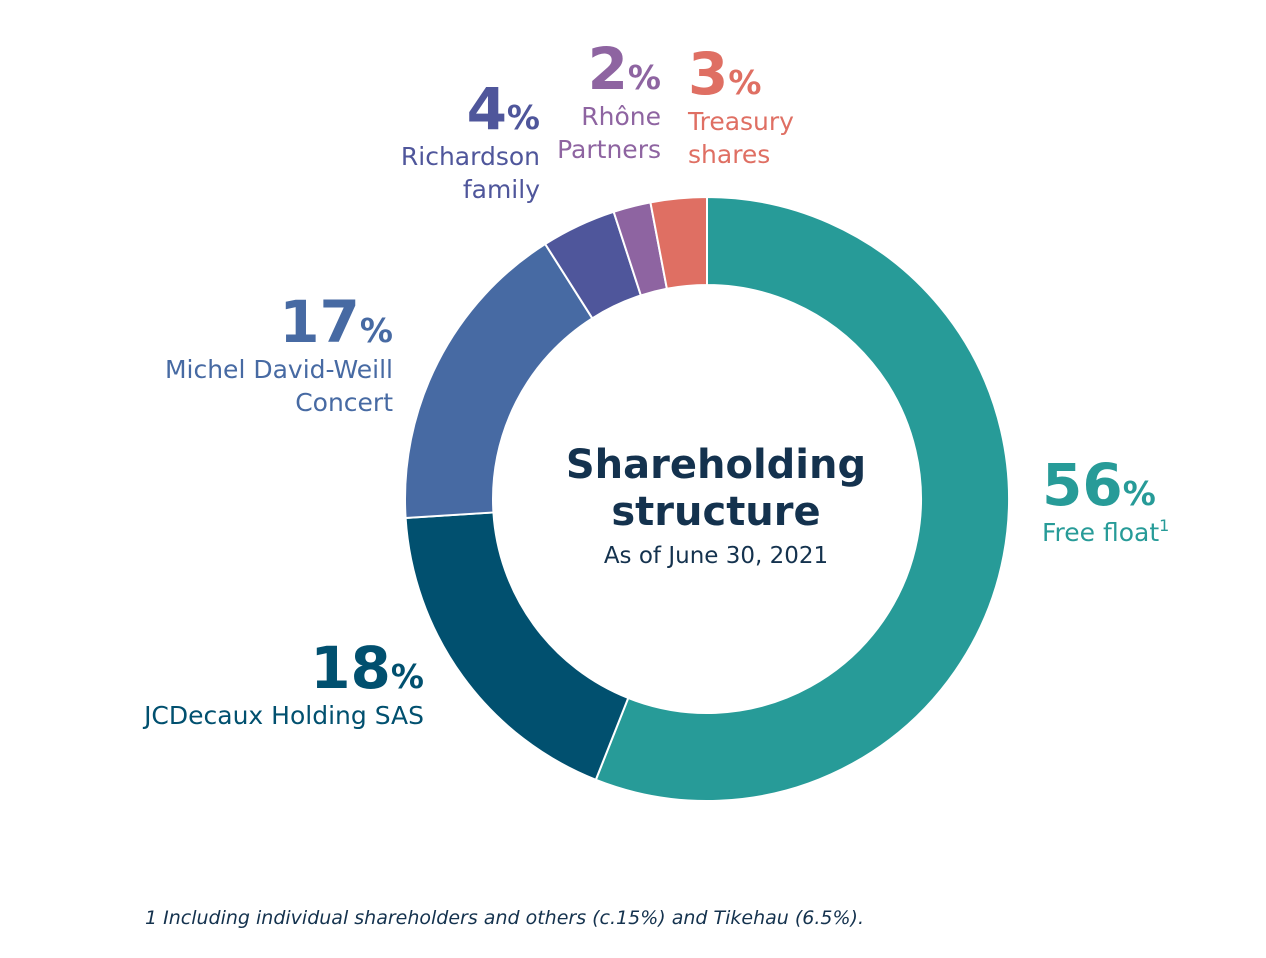  Describe the element at coordinates (1105, 531) in the screenshot. I see `slice-label: Free float1` at that location.